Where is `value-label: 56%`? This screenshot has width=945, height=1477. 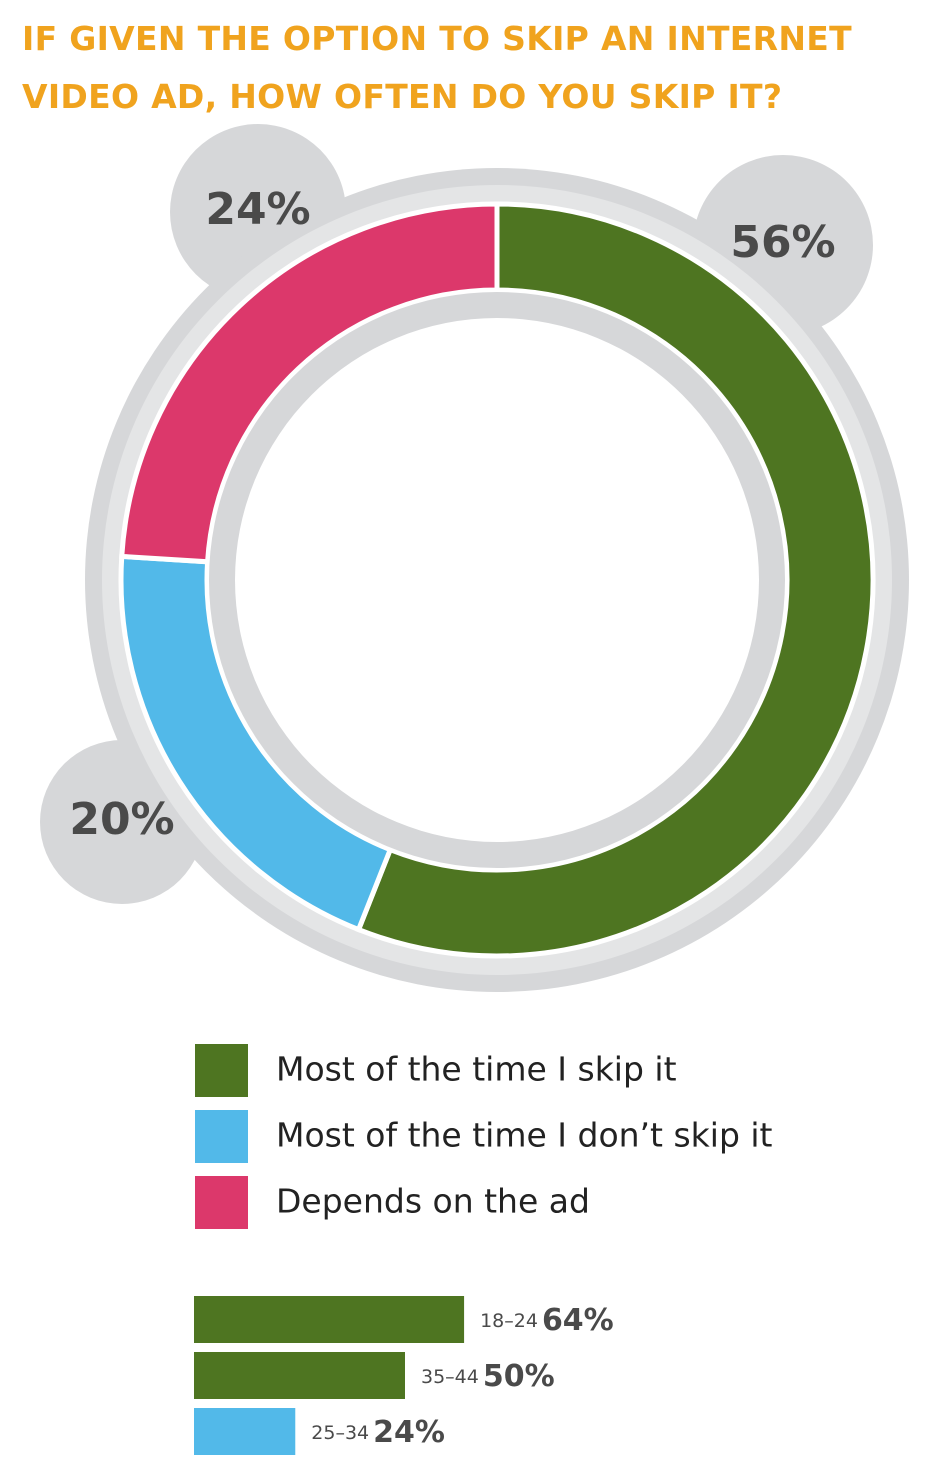
value-label: 56% is located at coordinates (782, 242).